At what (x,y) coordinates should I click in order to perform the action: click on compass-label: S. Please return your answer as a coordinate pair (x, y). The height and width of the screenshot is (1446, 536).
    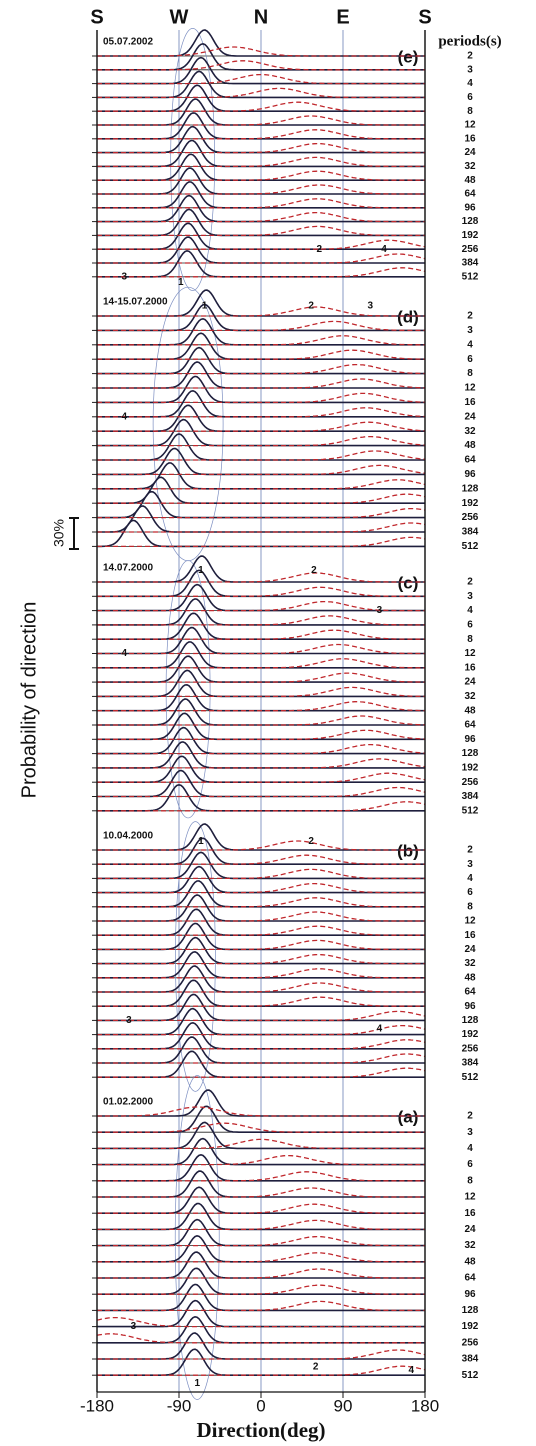
    Looking at the image, I should click on (424, 17).